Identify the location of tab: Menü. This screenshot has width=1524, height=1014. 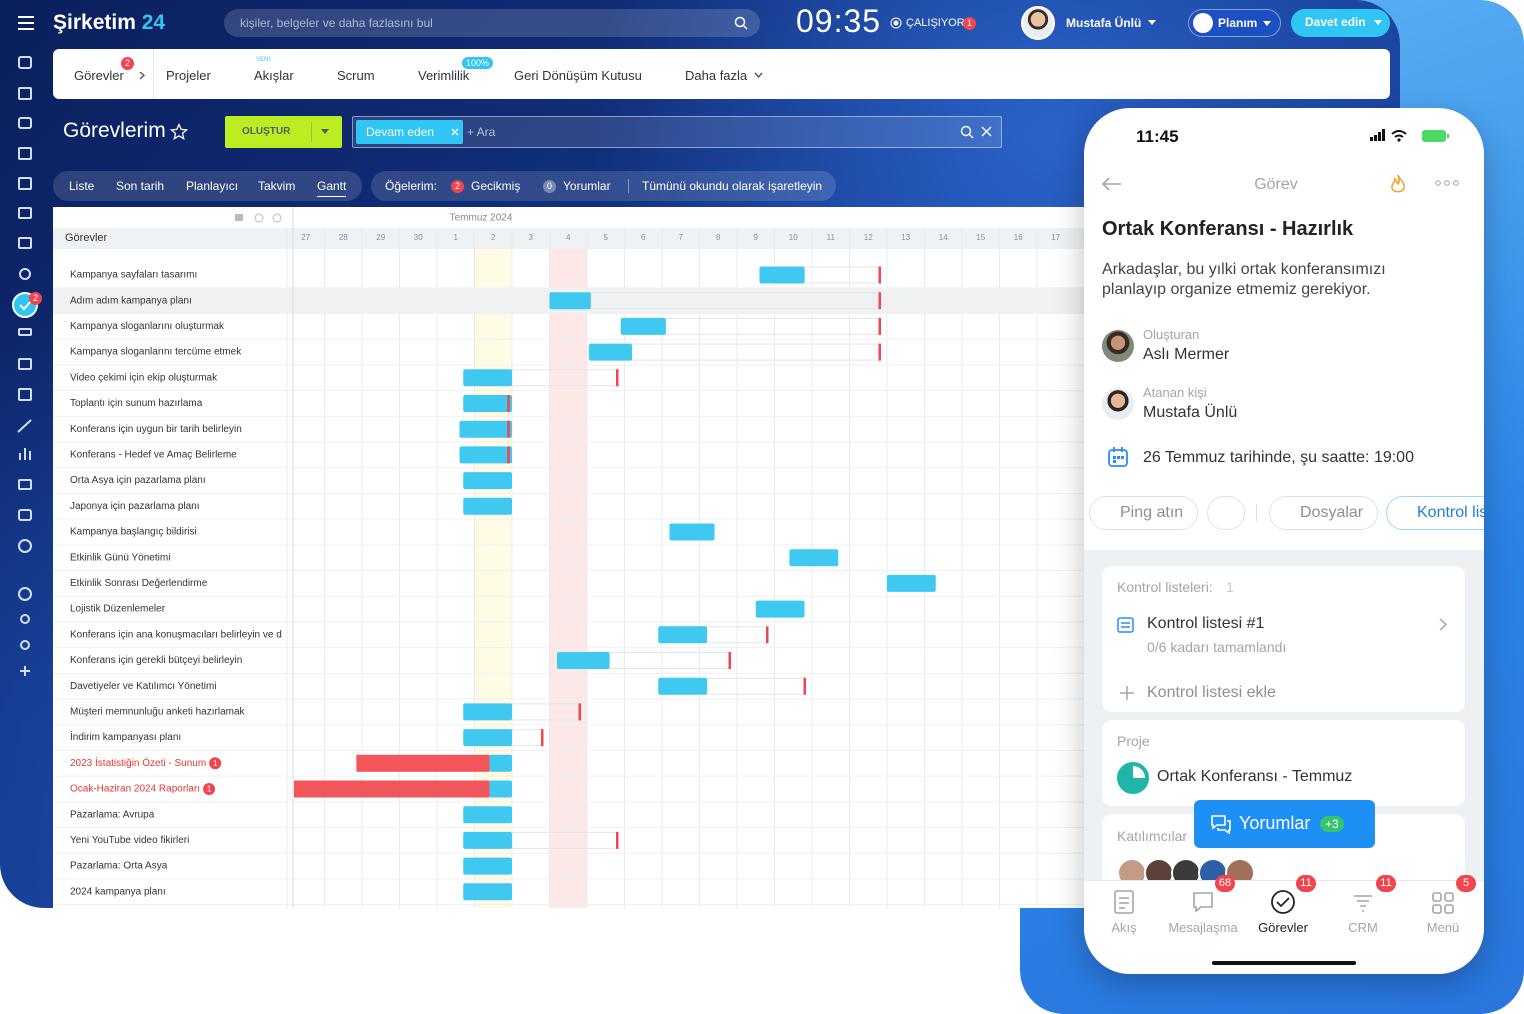
(1443, 927).